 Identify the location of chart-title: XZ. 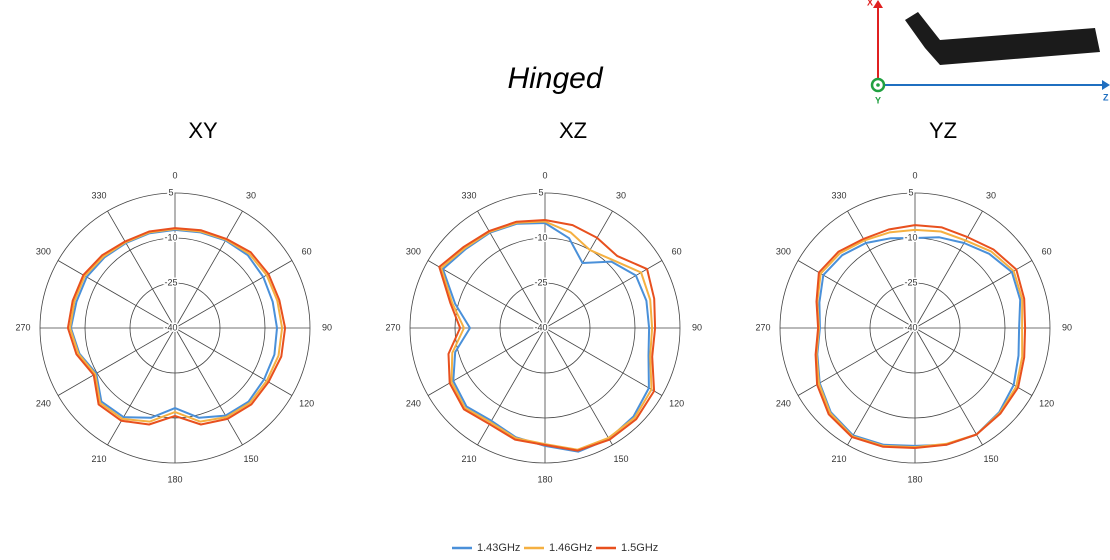
(573, 130).